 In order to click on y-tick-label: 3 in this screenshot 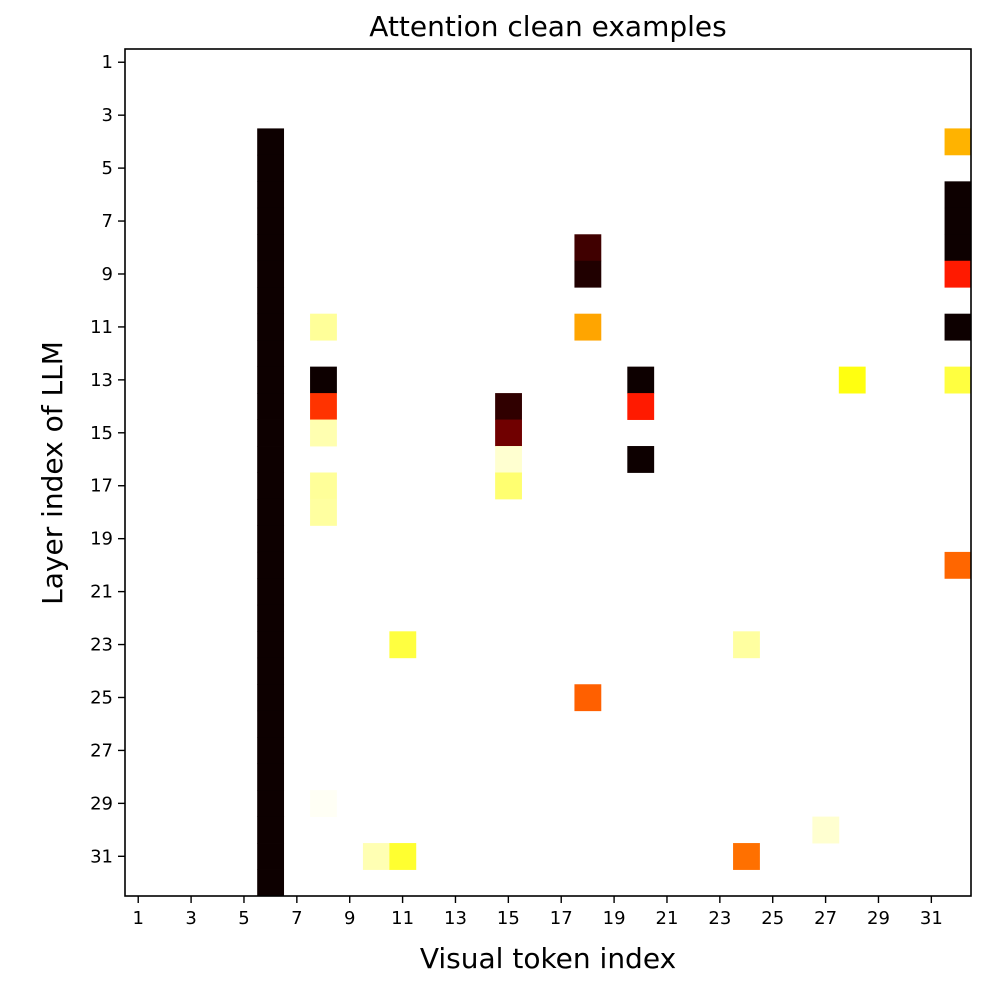, I will do `click(107, 115)`.